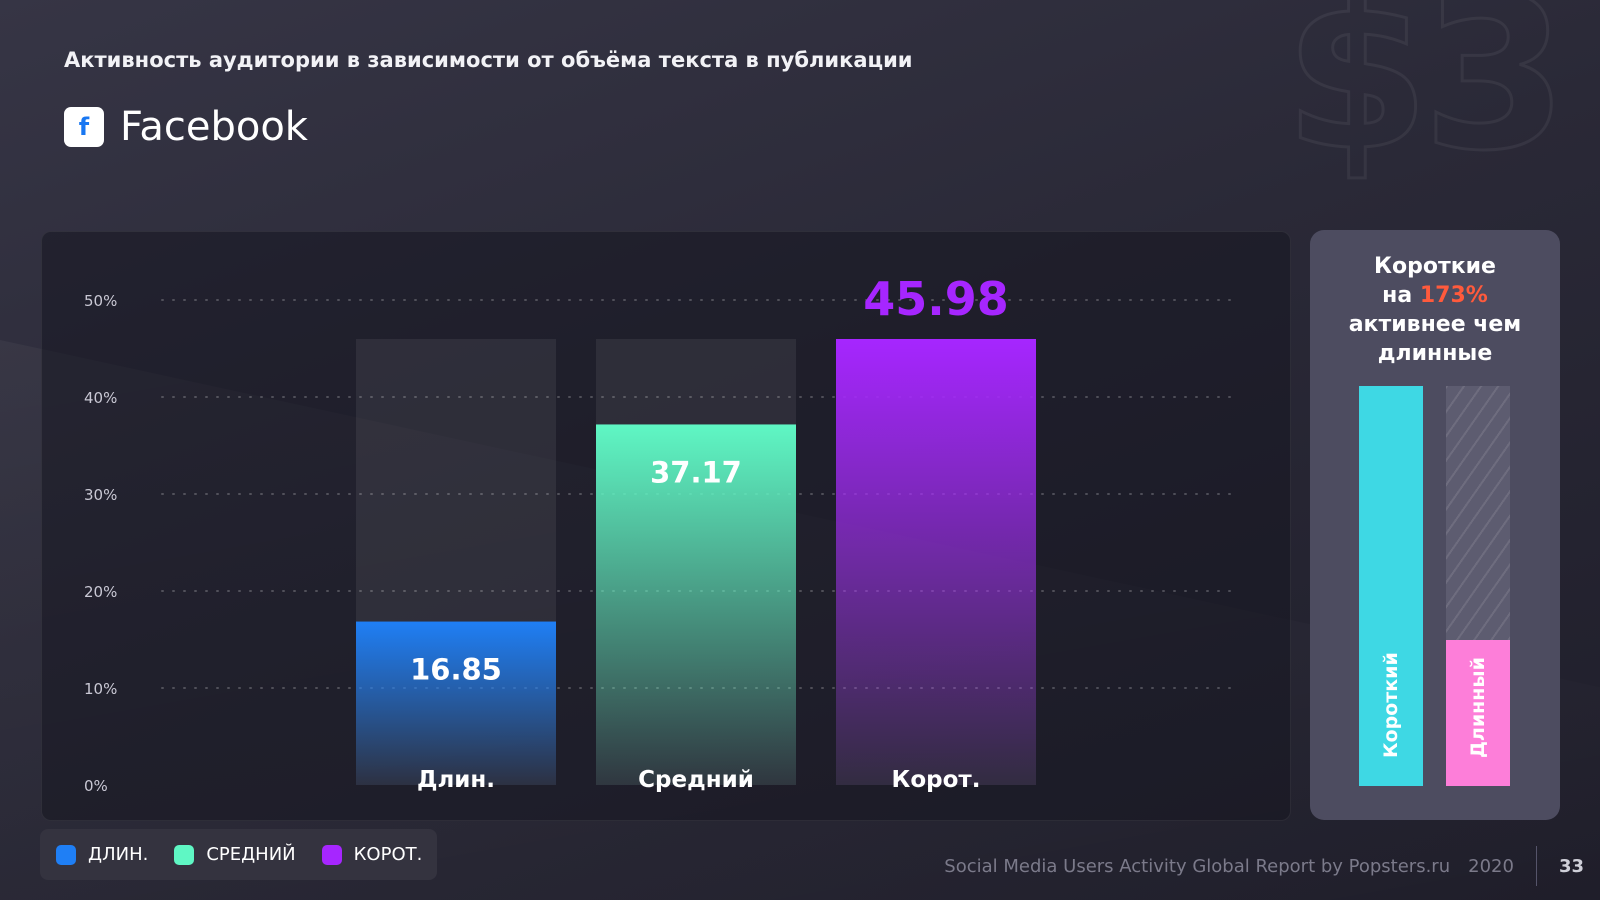 The height and width of the screenshot is (900, 1600). Describe the element at coordinates (1435, 266) in the screenshot. I see `comparison-heading-line1: Короткие` at that location.